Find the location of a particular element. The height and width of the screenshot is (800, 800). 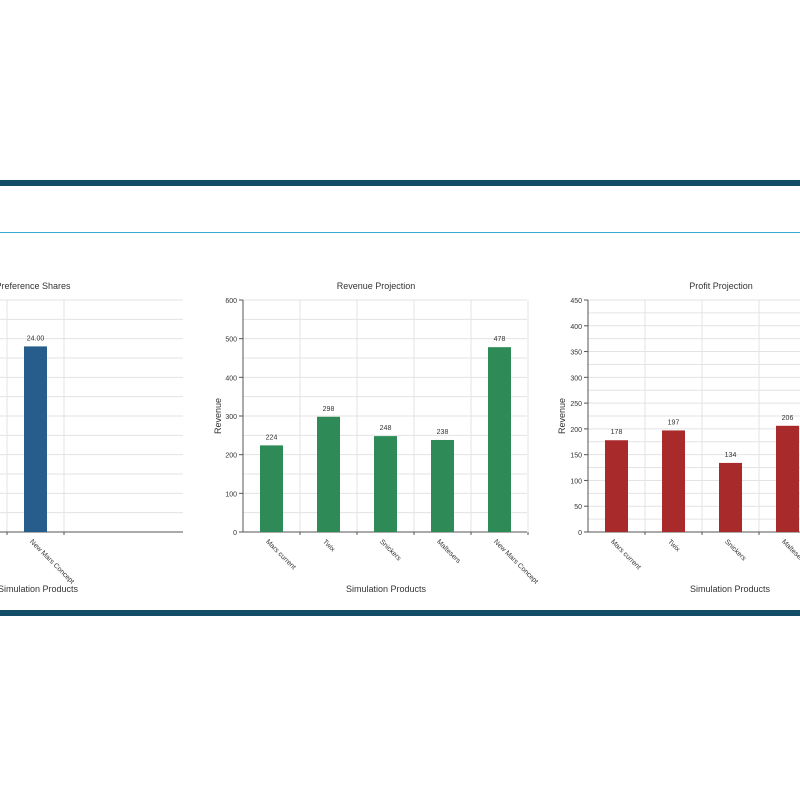

bottom-divider is located at coordinates (400, 613).